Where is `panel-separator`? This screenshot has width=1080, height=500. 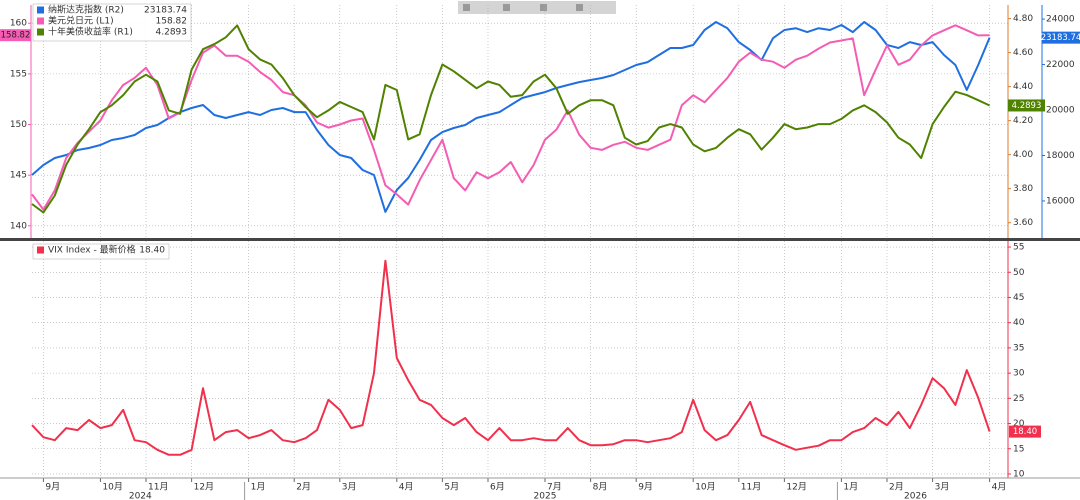 panel-separator is located at coordinates (540, 239).